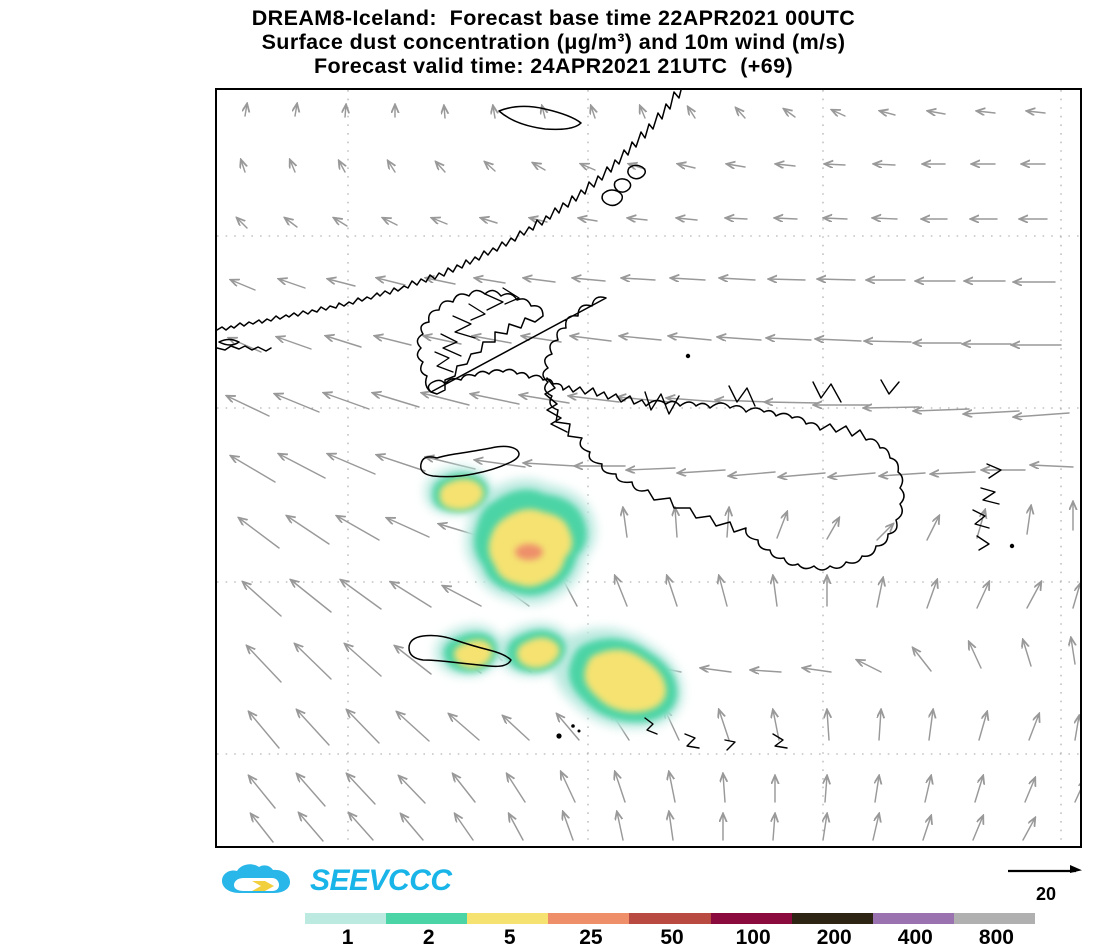  Describe the element at coordinates (591, 937) in the screenshot. I see `colorbar-tick-25: 25` at that location.